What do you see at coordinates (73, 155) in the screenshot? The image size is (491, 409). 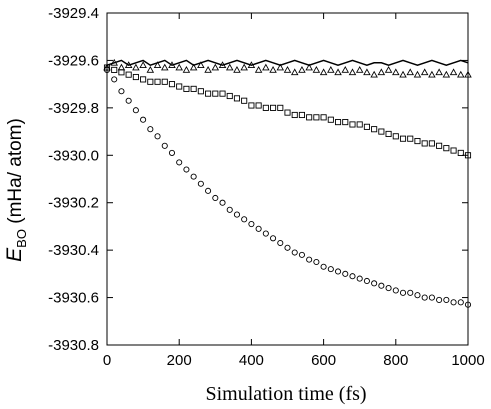 I see `y-tick-label: -3930.0` at bounding box center [73, 155].